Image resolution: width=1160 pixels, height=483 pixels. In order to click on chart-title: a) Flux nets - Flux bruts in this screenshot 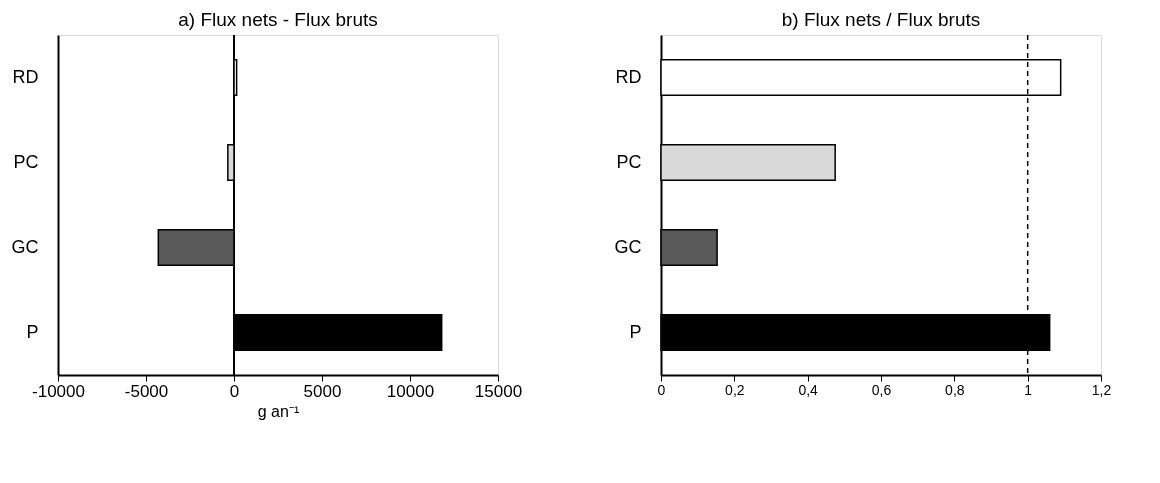, I will do `click(278, 19)`.